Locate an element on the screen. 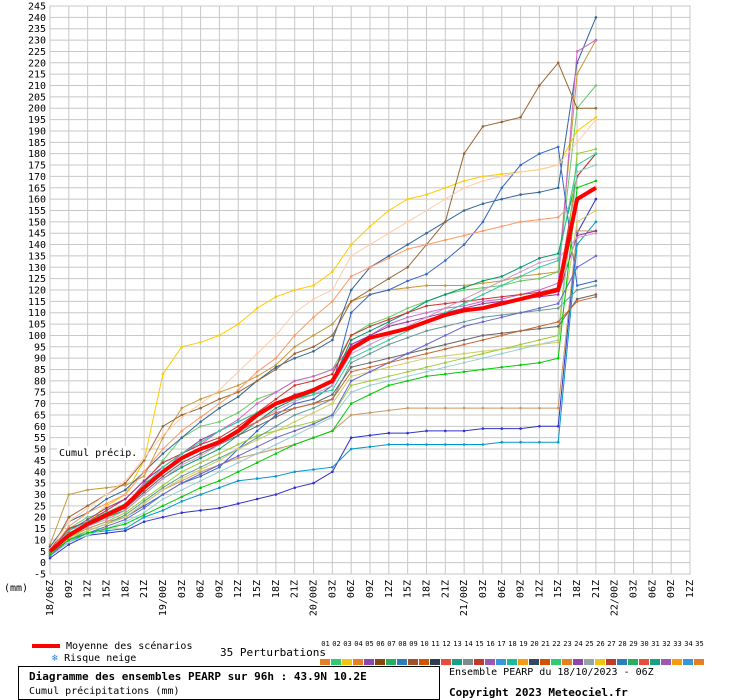 This screenshot has height=700, width=740. legend-mean: Moyenne des scénarios is located at coordinates (112, 646).